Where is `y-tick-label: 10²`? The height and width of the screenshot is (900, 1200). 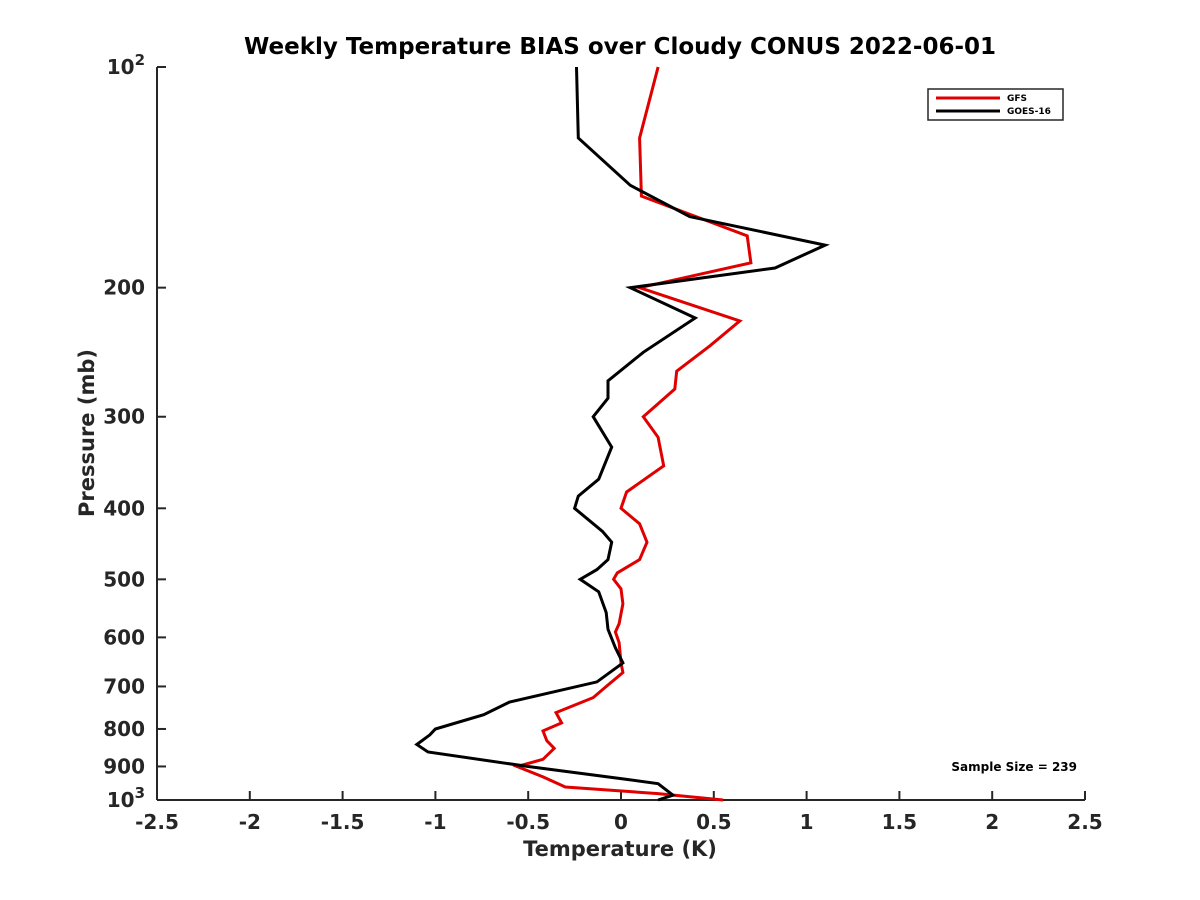 y-tick-label: 10² is located at coordinates (126, 65).